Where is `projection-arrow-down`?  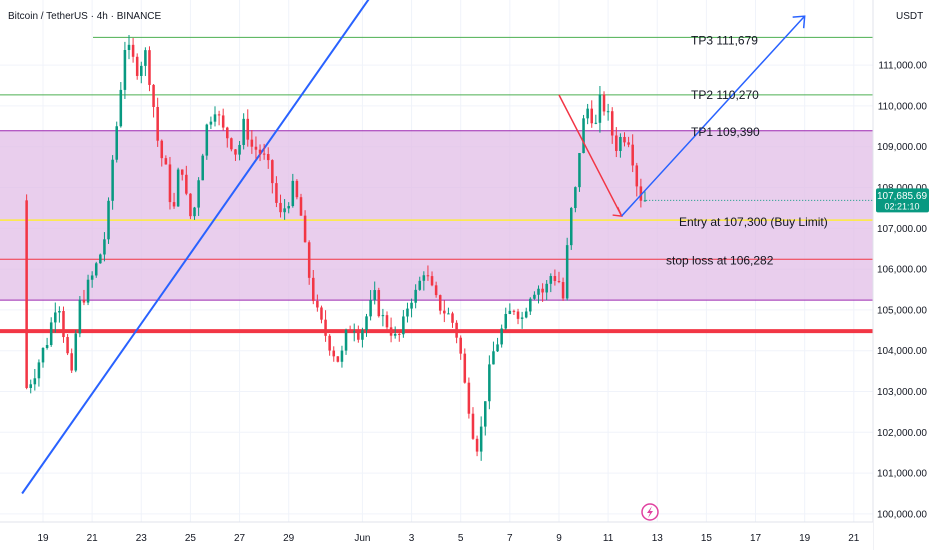
projection-arrow-down is located at coordinates (590, 155).